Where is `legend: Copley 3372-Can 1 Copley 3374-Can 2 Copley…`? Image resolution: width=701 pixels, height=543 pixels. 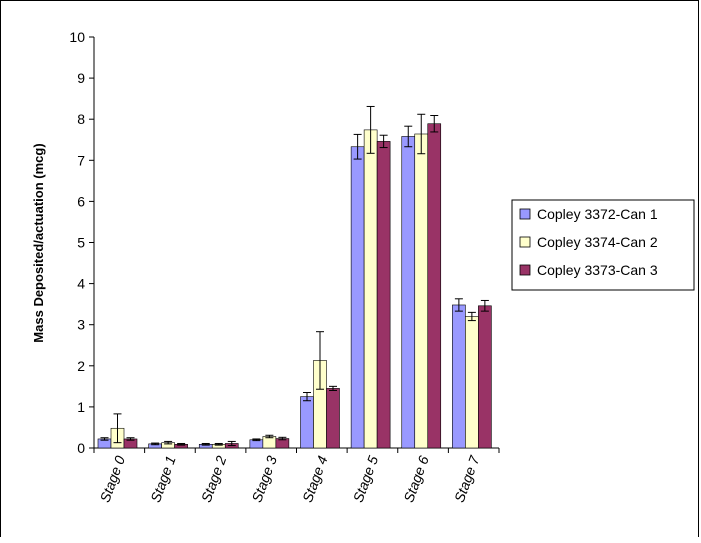
legend: Copley 3372-Can 1 Copley 3374-Can 2 Copley… is located at coordinates (603, 245).